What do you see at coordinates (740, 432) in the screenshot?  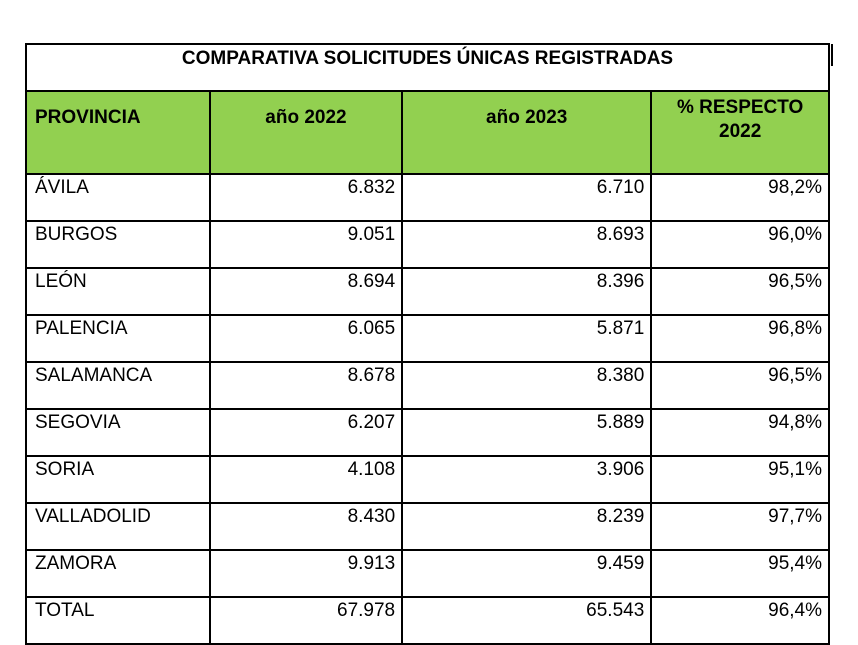 I see `percent-cell: 94,8%` at bounding box center [740, 432].